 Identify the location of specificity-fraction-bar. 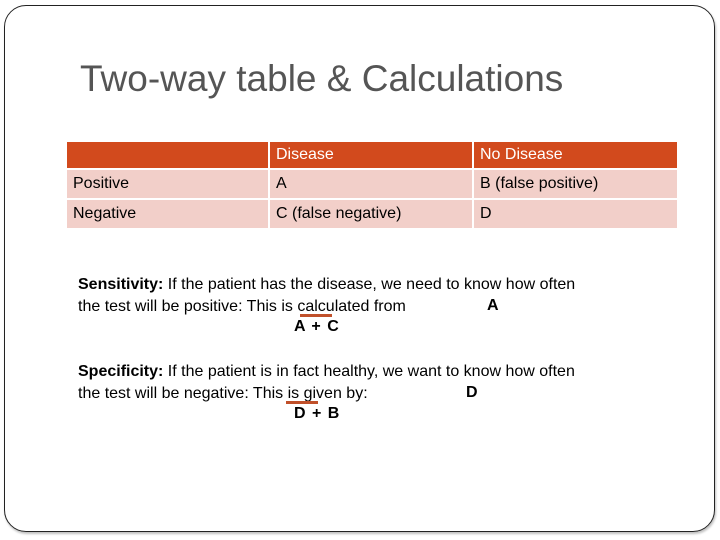
(302, 402).